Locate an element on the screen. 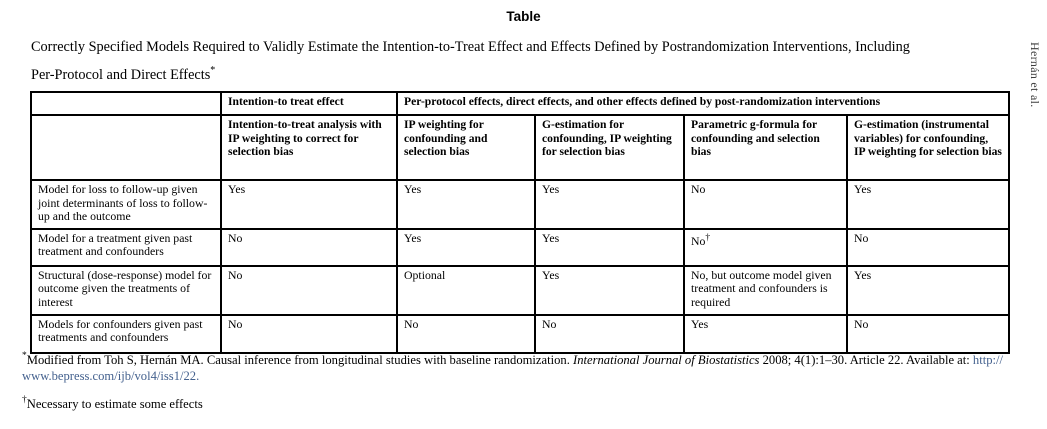  footnote-journal-name: International Journal of Biostatistics is located at coordinates (666, 360).